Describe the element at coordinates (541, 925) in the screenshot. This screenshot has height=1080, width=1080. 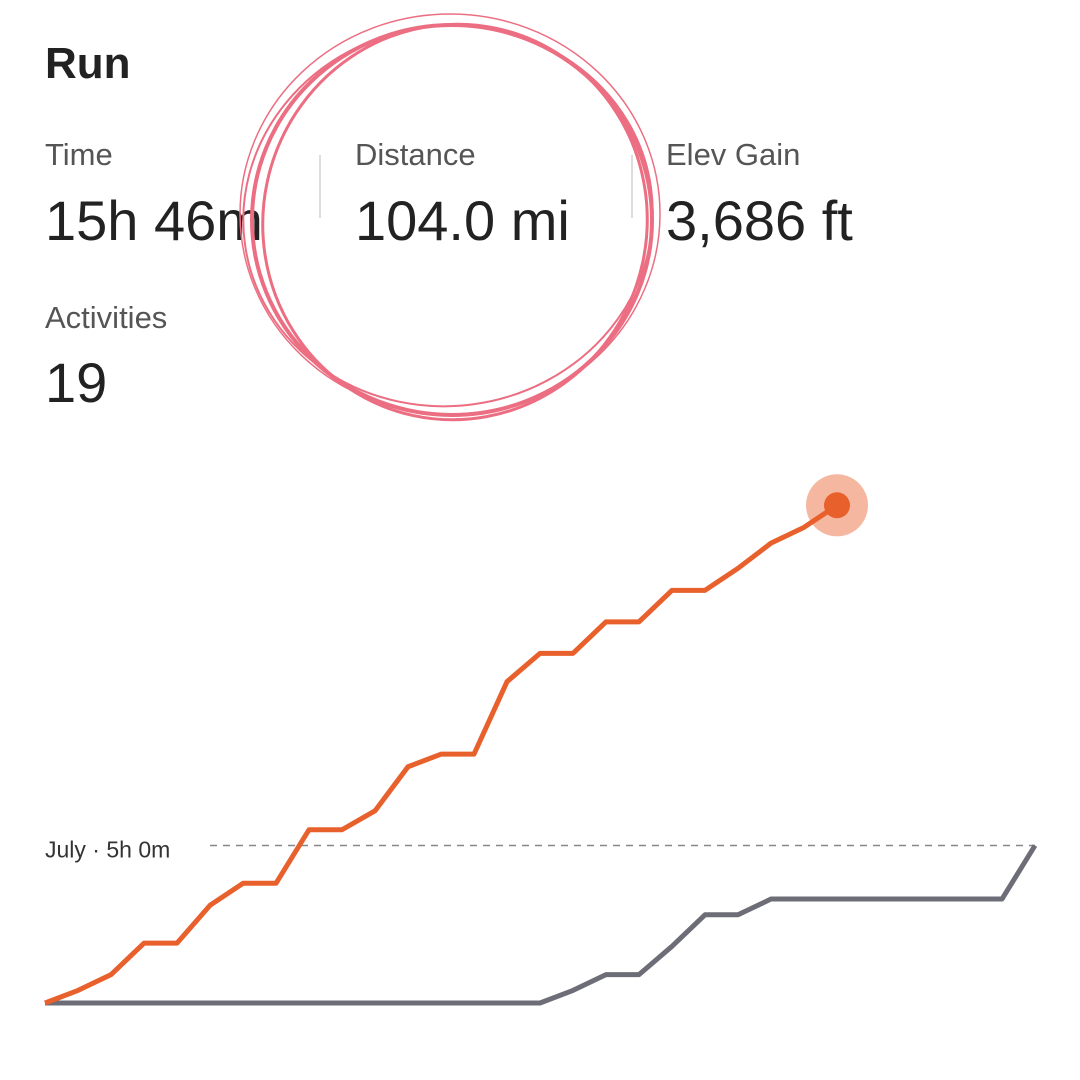
I see `series-line` at that location.